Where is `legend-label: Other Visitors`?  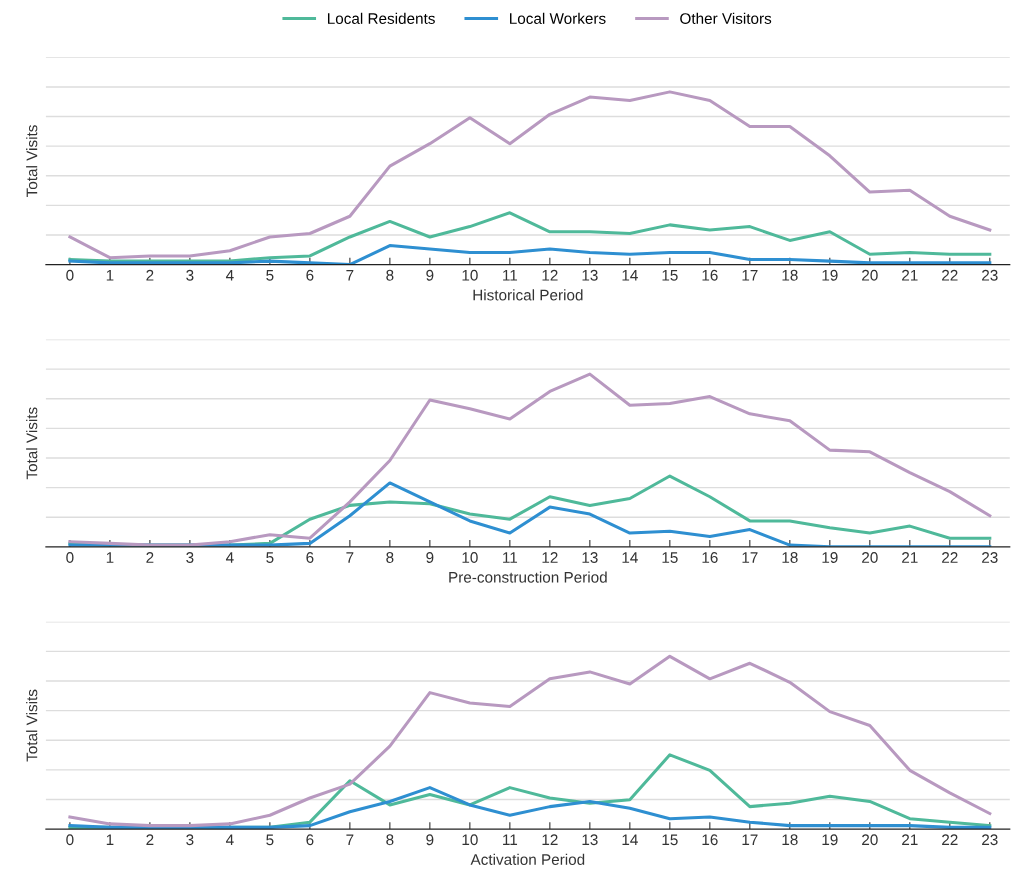
legend-label: Other Visitors is located at coordinates (726, 18).